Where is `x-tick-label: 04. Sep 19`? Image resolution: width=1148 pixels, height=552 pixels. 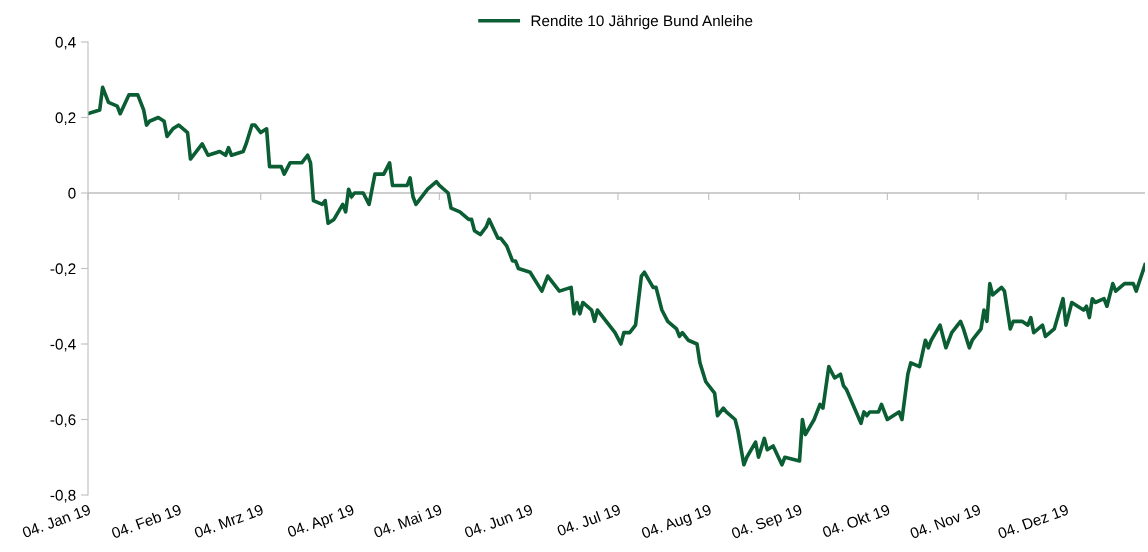
x-tick-label: 04. Sep 19 is located at coordinates (767, 522).